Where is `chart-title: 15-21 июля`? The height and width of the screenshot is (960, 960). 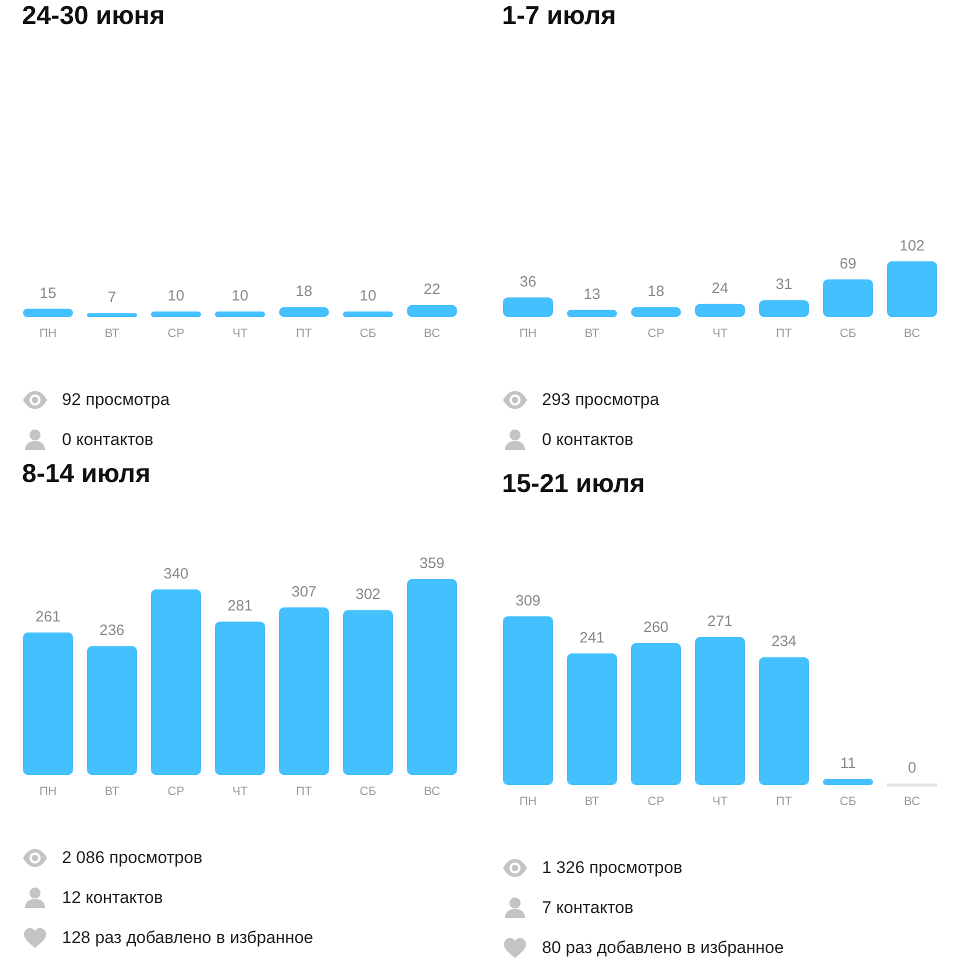
chart-title: 15-21 июля is located at coordinates (573, 483).